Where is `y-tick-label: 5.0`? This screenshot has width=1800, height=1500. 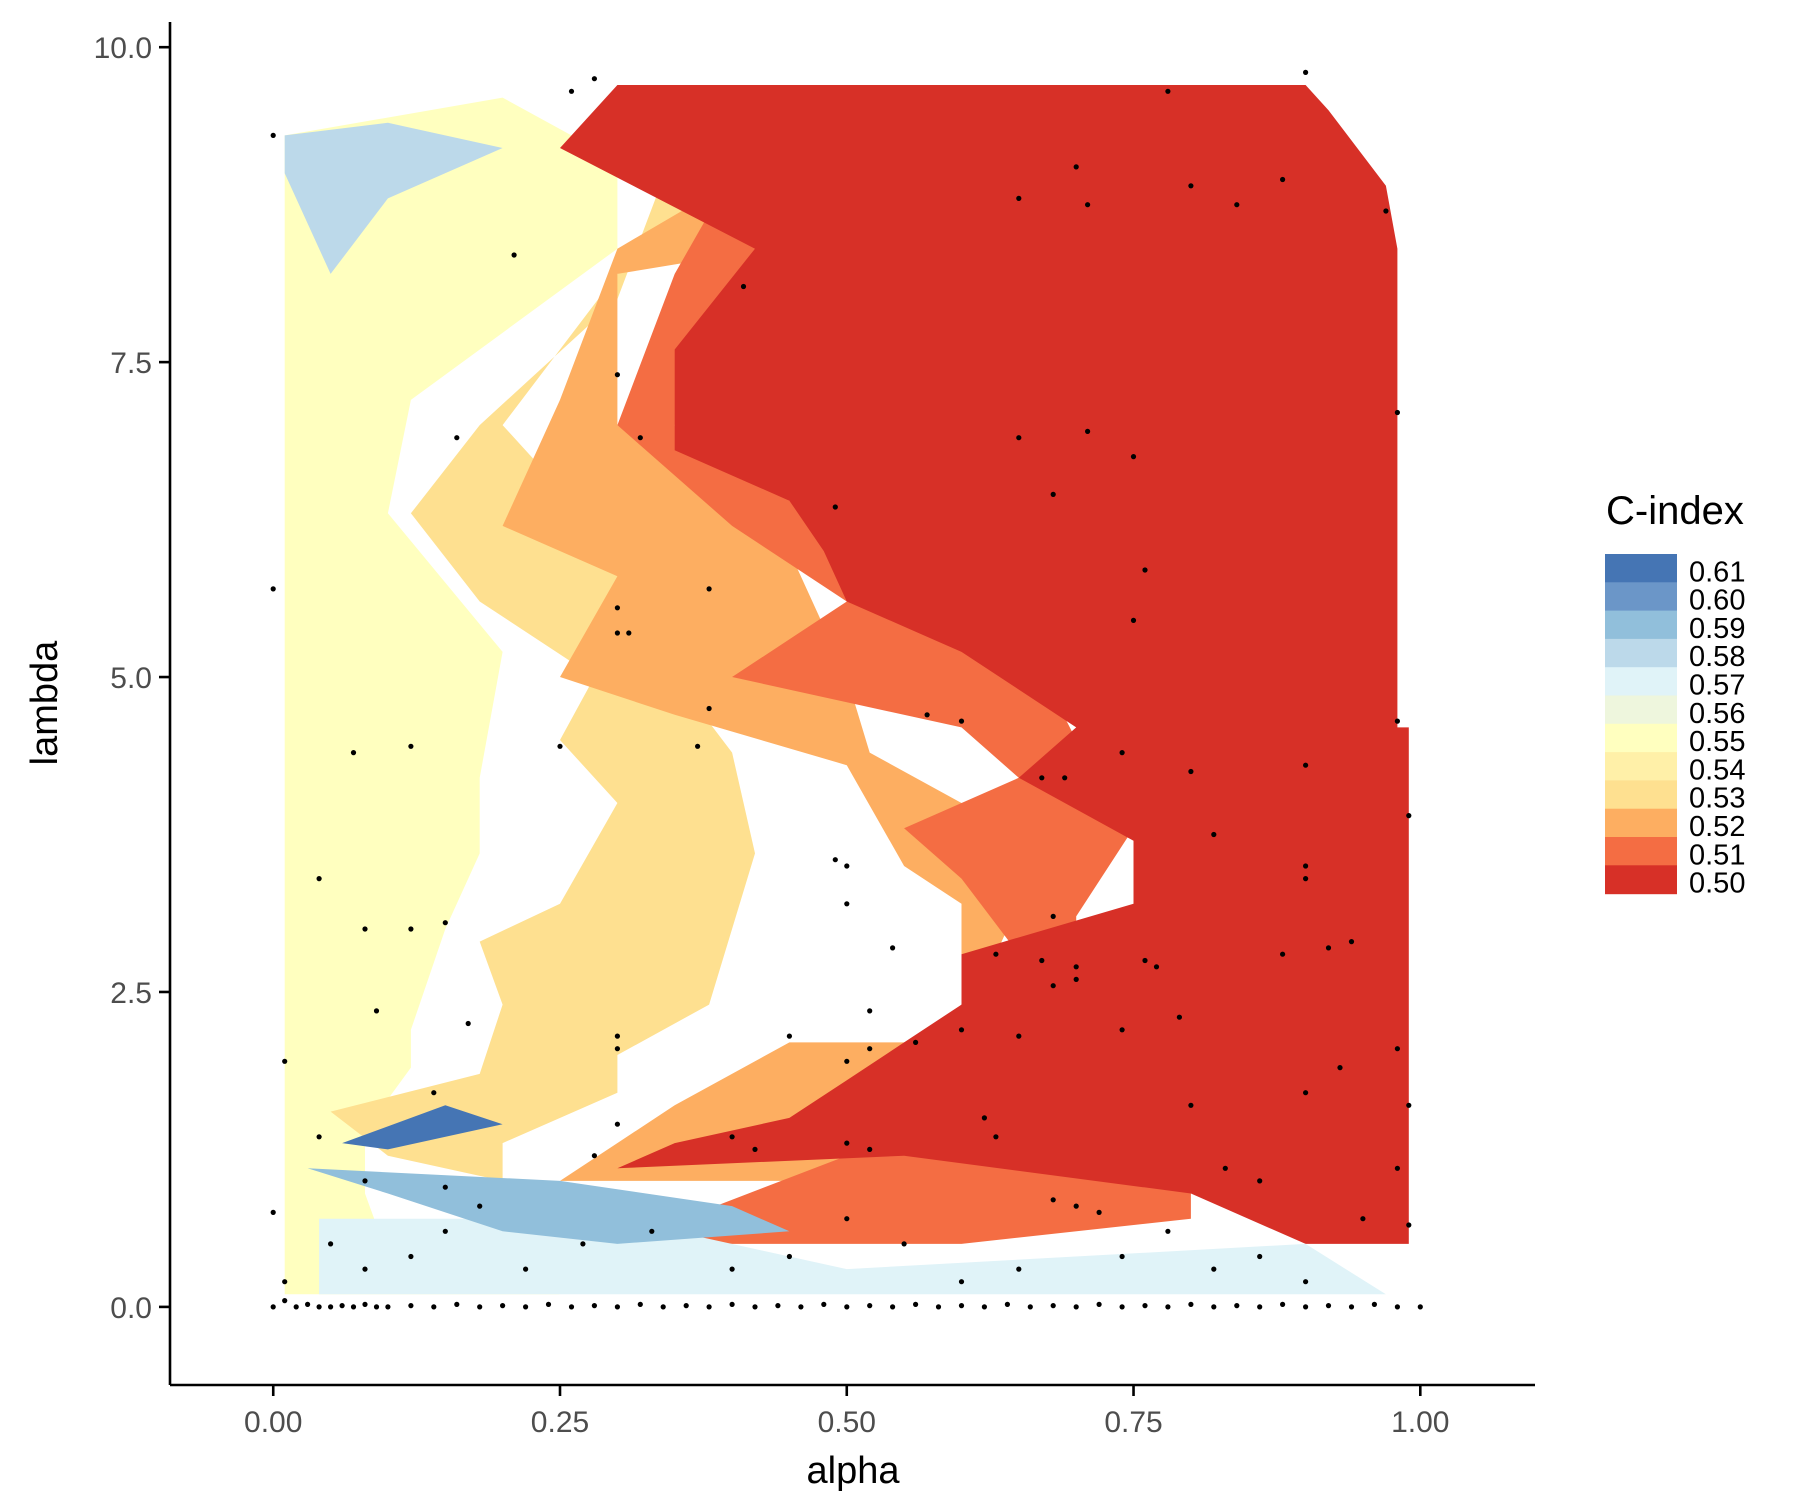
y-tick-label: 5.0 is located at coordinates (131, 678).